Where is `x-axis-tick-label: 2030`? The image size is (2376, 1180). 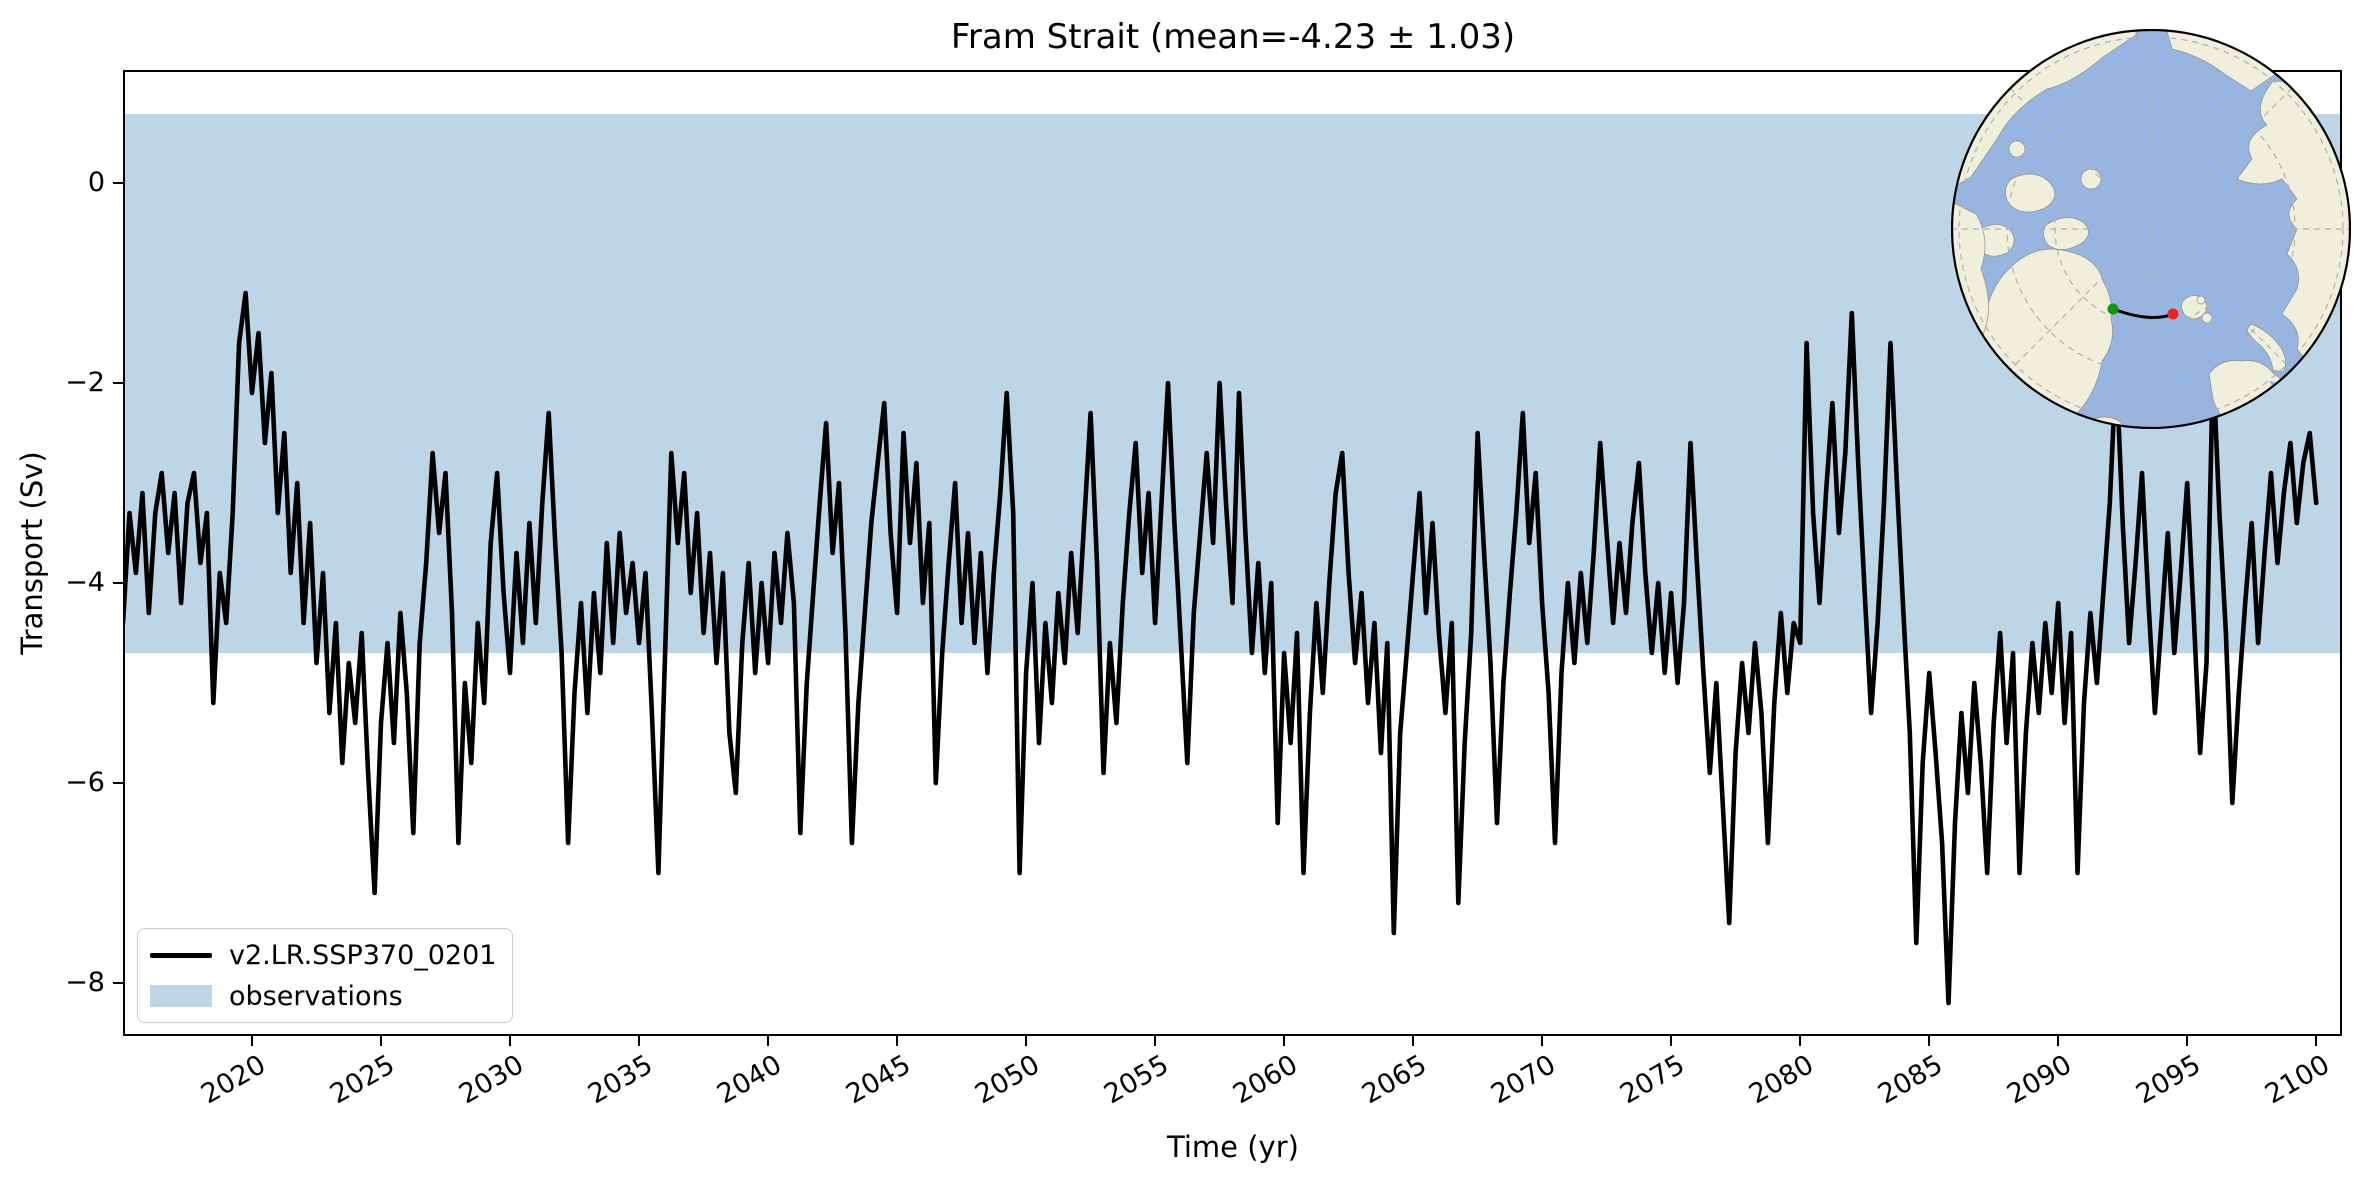 x-axis-tick-label: 2030 is located at coordinates (492, 1080).